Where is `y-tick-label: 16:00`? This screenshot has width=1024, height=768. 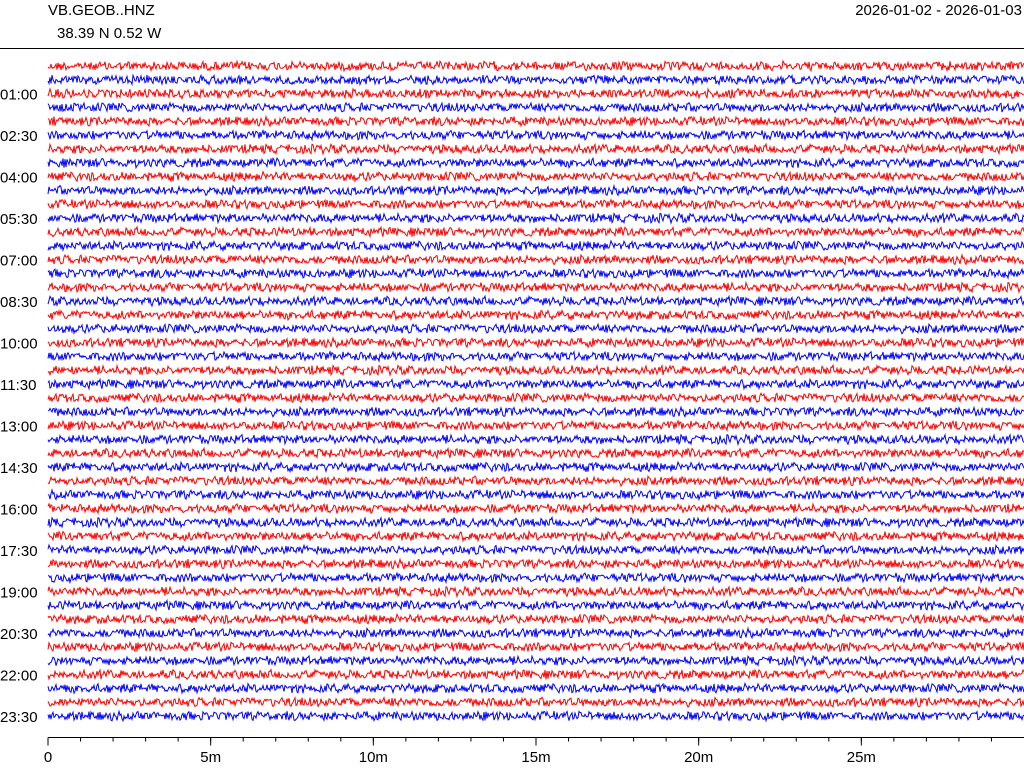
y-tick-label: 16:00 is located at coordinates (19, 510).